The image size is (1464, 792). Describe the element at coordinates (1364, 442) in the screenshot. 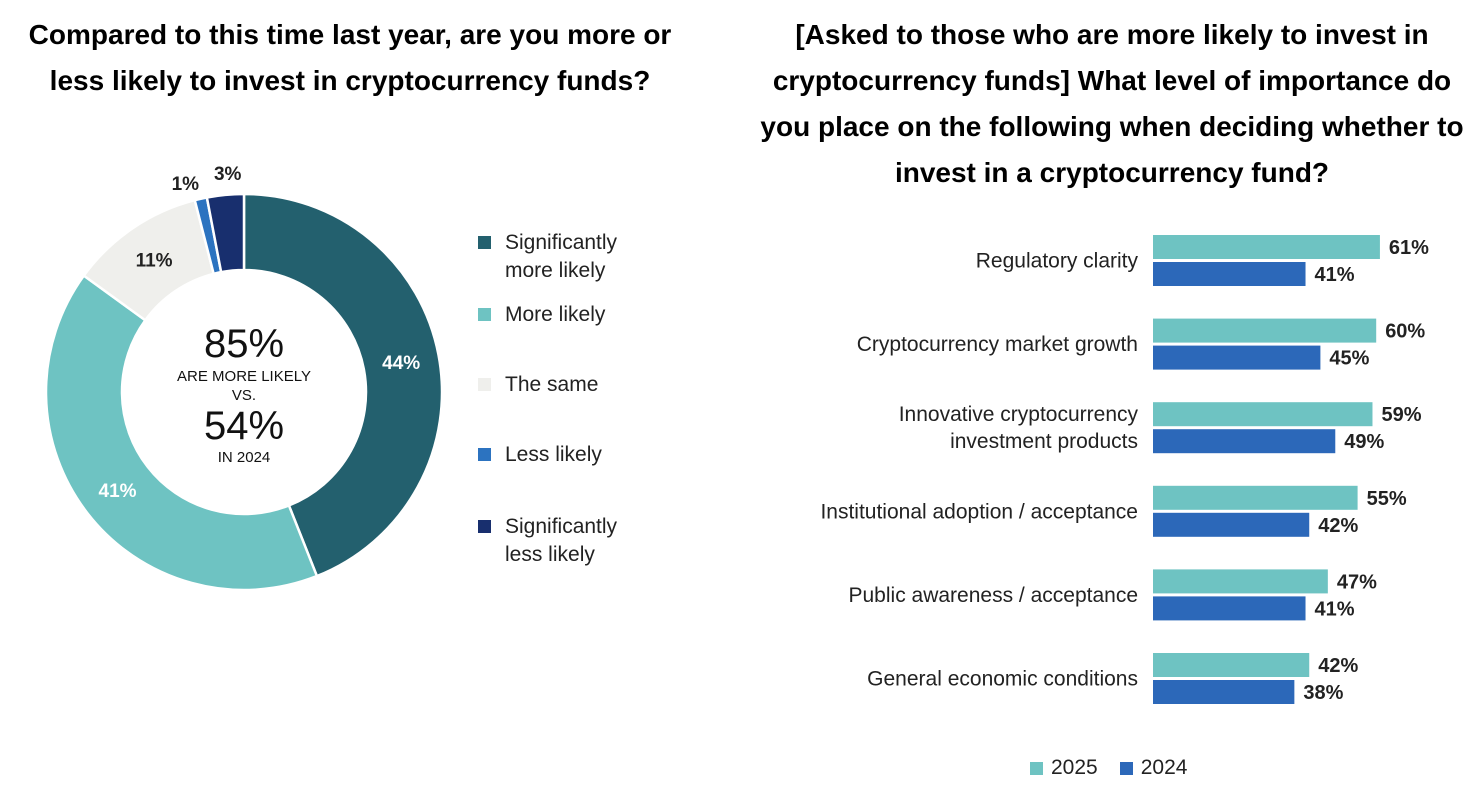

I see `bar-value-label: 49%` at that location.